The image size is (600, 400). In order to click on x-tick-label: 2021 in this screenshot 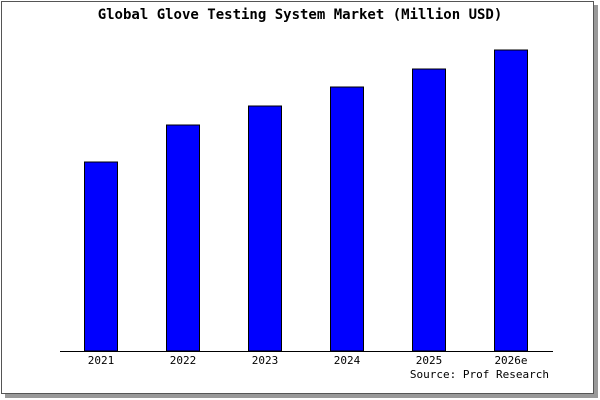, I will do `click(101, 360)`.